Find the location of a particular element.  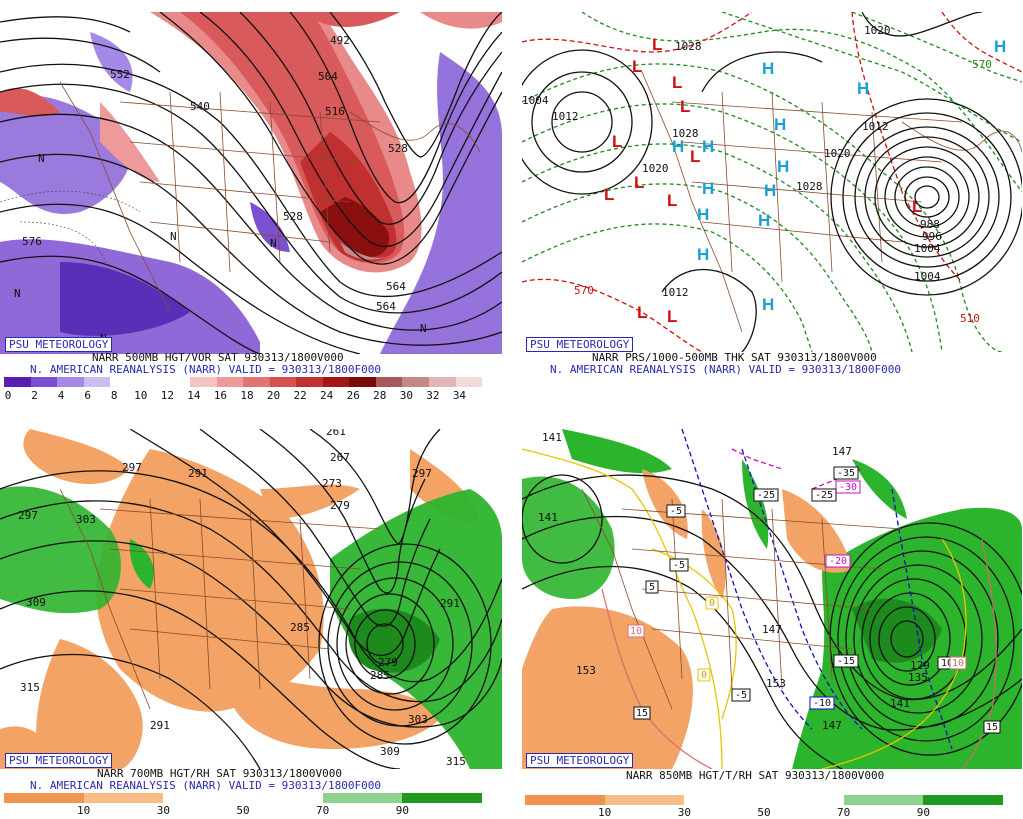

contour-label: 285 is located at coordinates (380, 675).